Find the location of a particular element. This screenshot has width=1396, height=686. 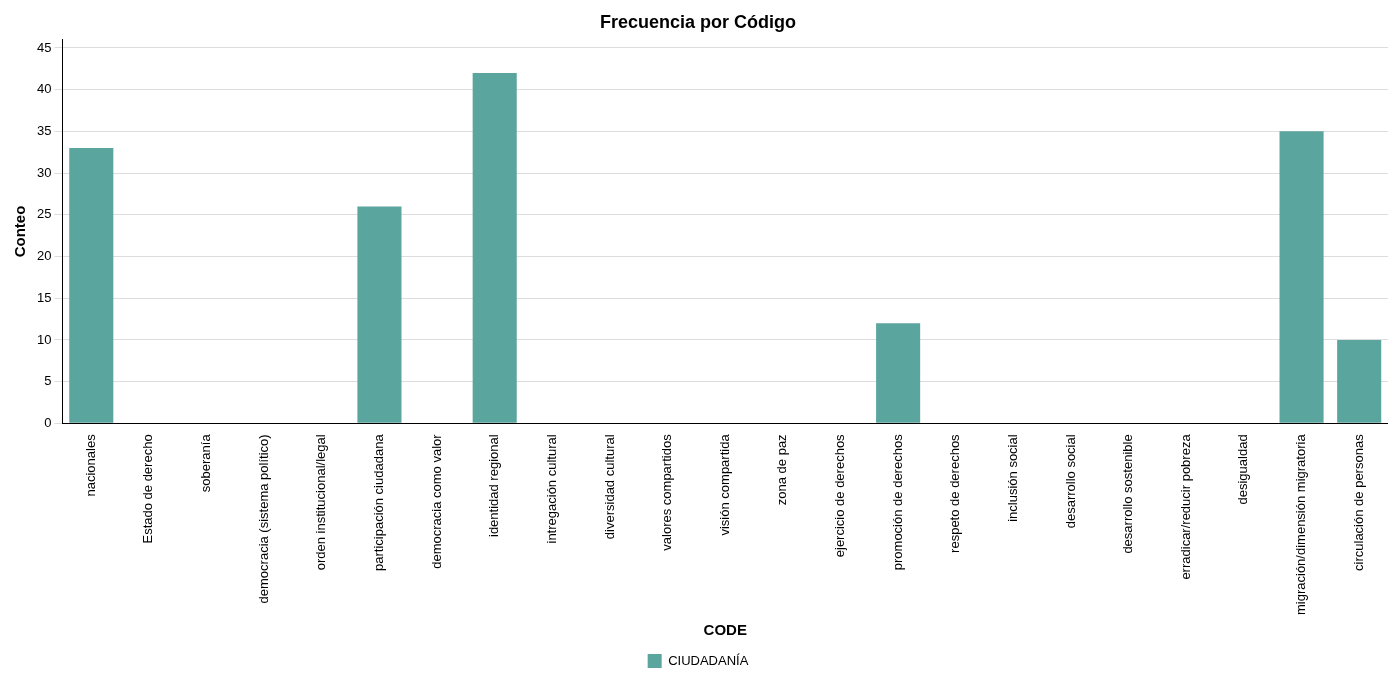

x-tick-label: identidad regional is located at coordinates (494, 486).